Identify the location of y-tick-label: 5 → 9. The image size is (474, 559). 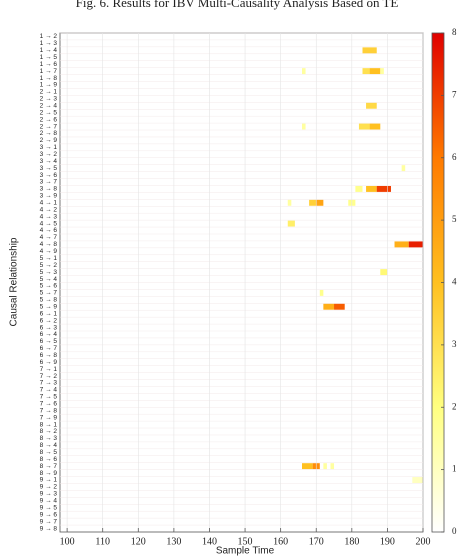
(49, 306).